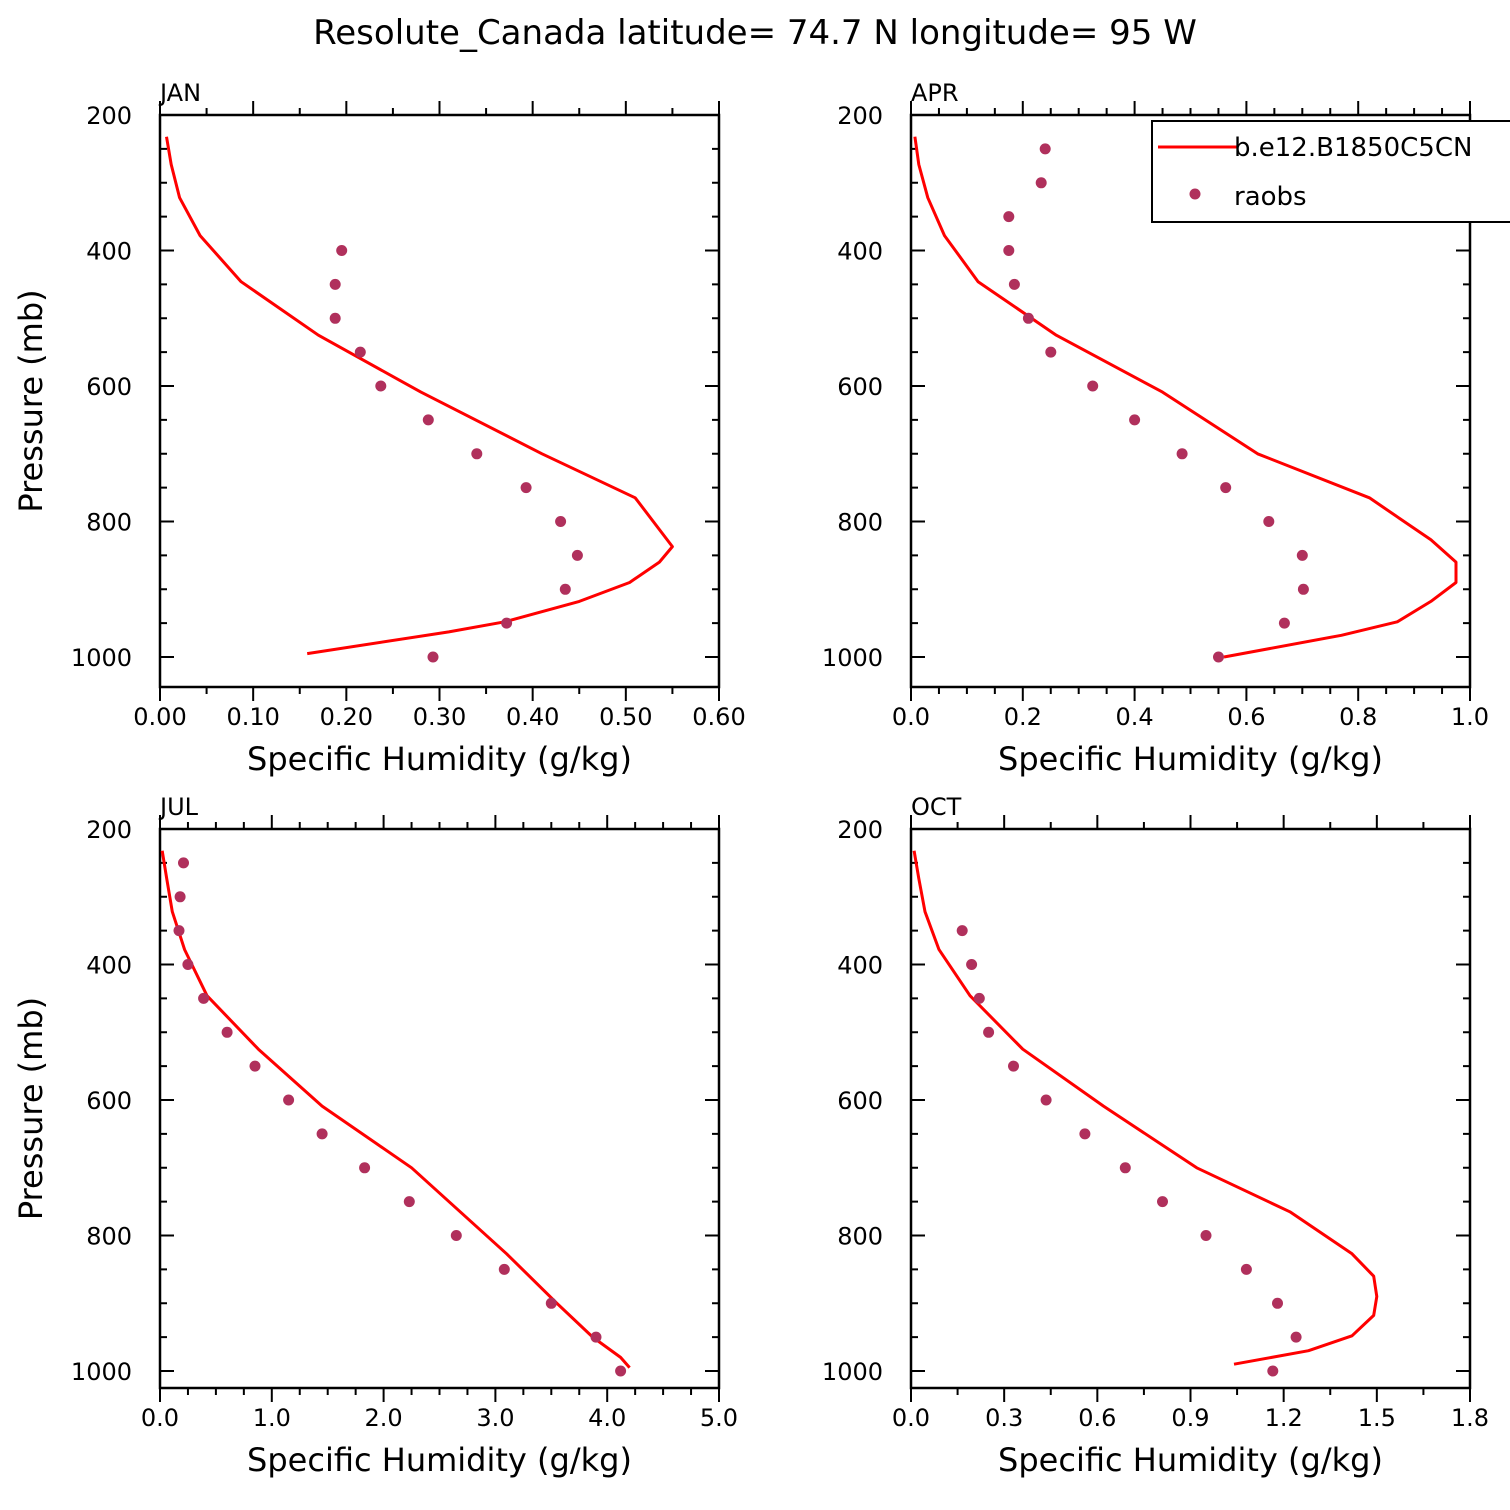 This screenshot has height=1510, width=1510. I want to click on x-tick-label: 1.5, so click(1377, 1418).